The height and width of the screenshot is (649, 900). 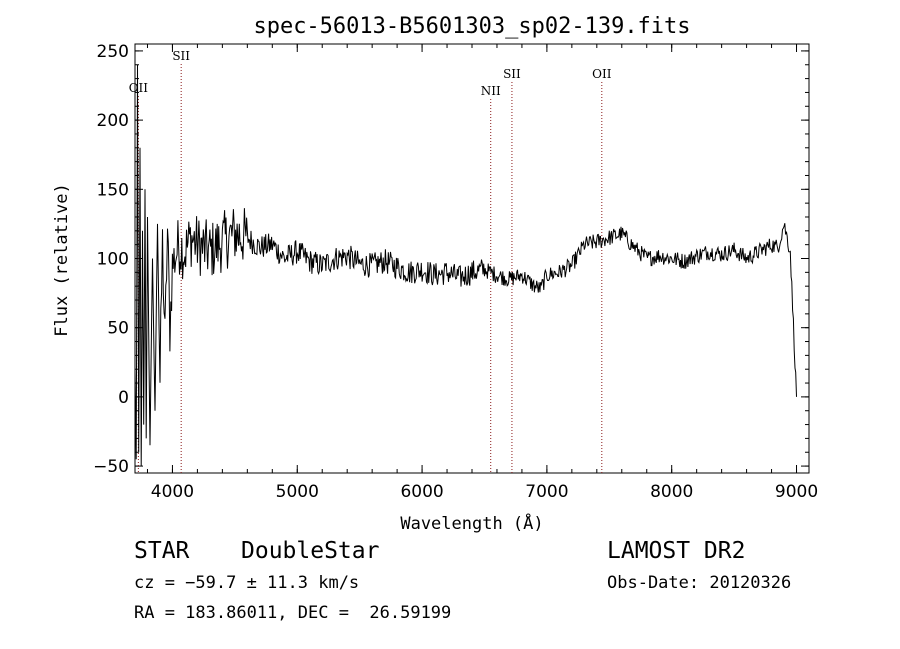 I want to click on y-tick-label: −50, so click(x=111, y=467).